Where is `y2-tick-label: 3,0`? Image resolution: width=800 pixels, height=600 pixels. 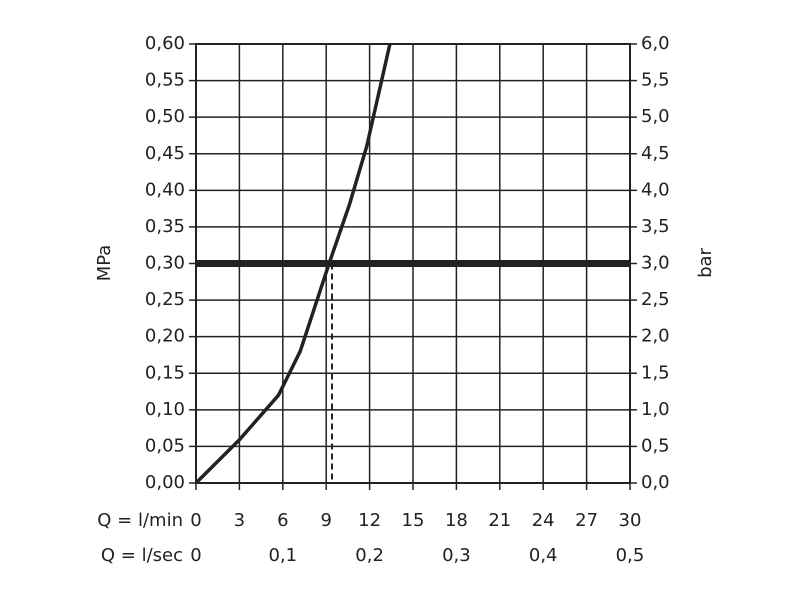 y2-tick-label: 3,0 is located at coordinates (655, 263).